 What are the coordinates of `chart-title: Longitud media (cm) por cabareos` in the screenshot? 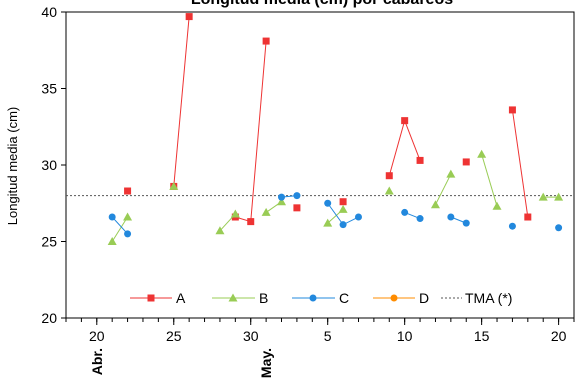 It's located at (322, 4).